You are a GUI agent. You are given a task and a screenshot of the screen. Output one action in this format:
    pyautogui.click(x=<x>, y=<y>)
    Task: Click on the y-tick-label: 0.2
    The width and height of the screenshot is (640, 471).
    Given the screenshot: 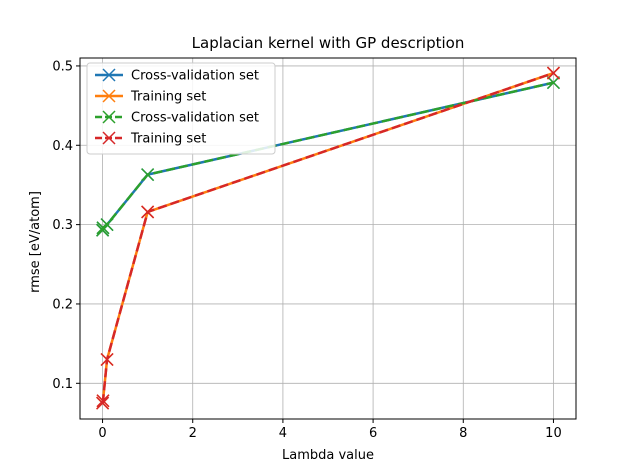 What is the action you would take?
    pyautogui.click(x=62, y=304)
    